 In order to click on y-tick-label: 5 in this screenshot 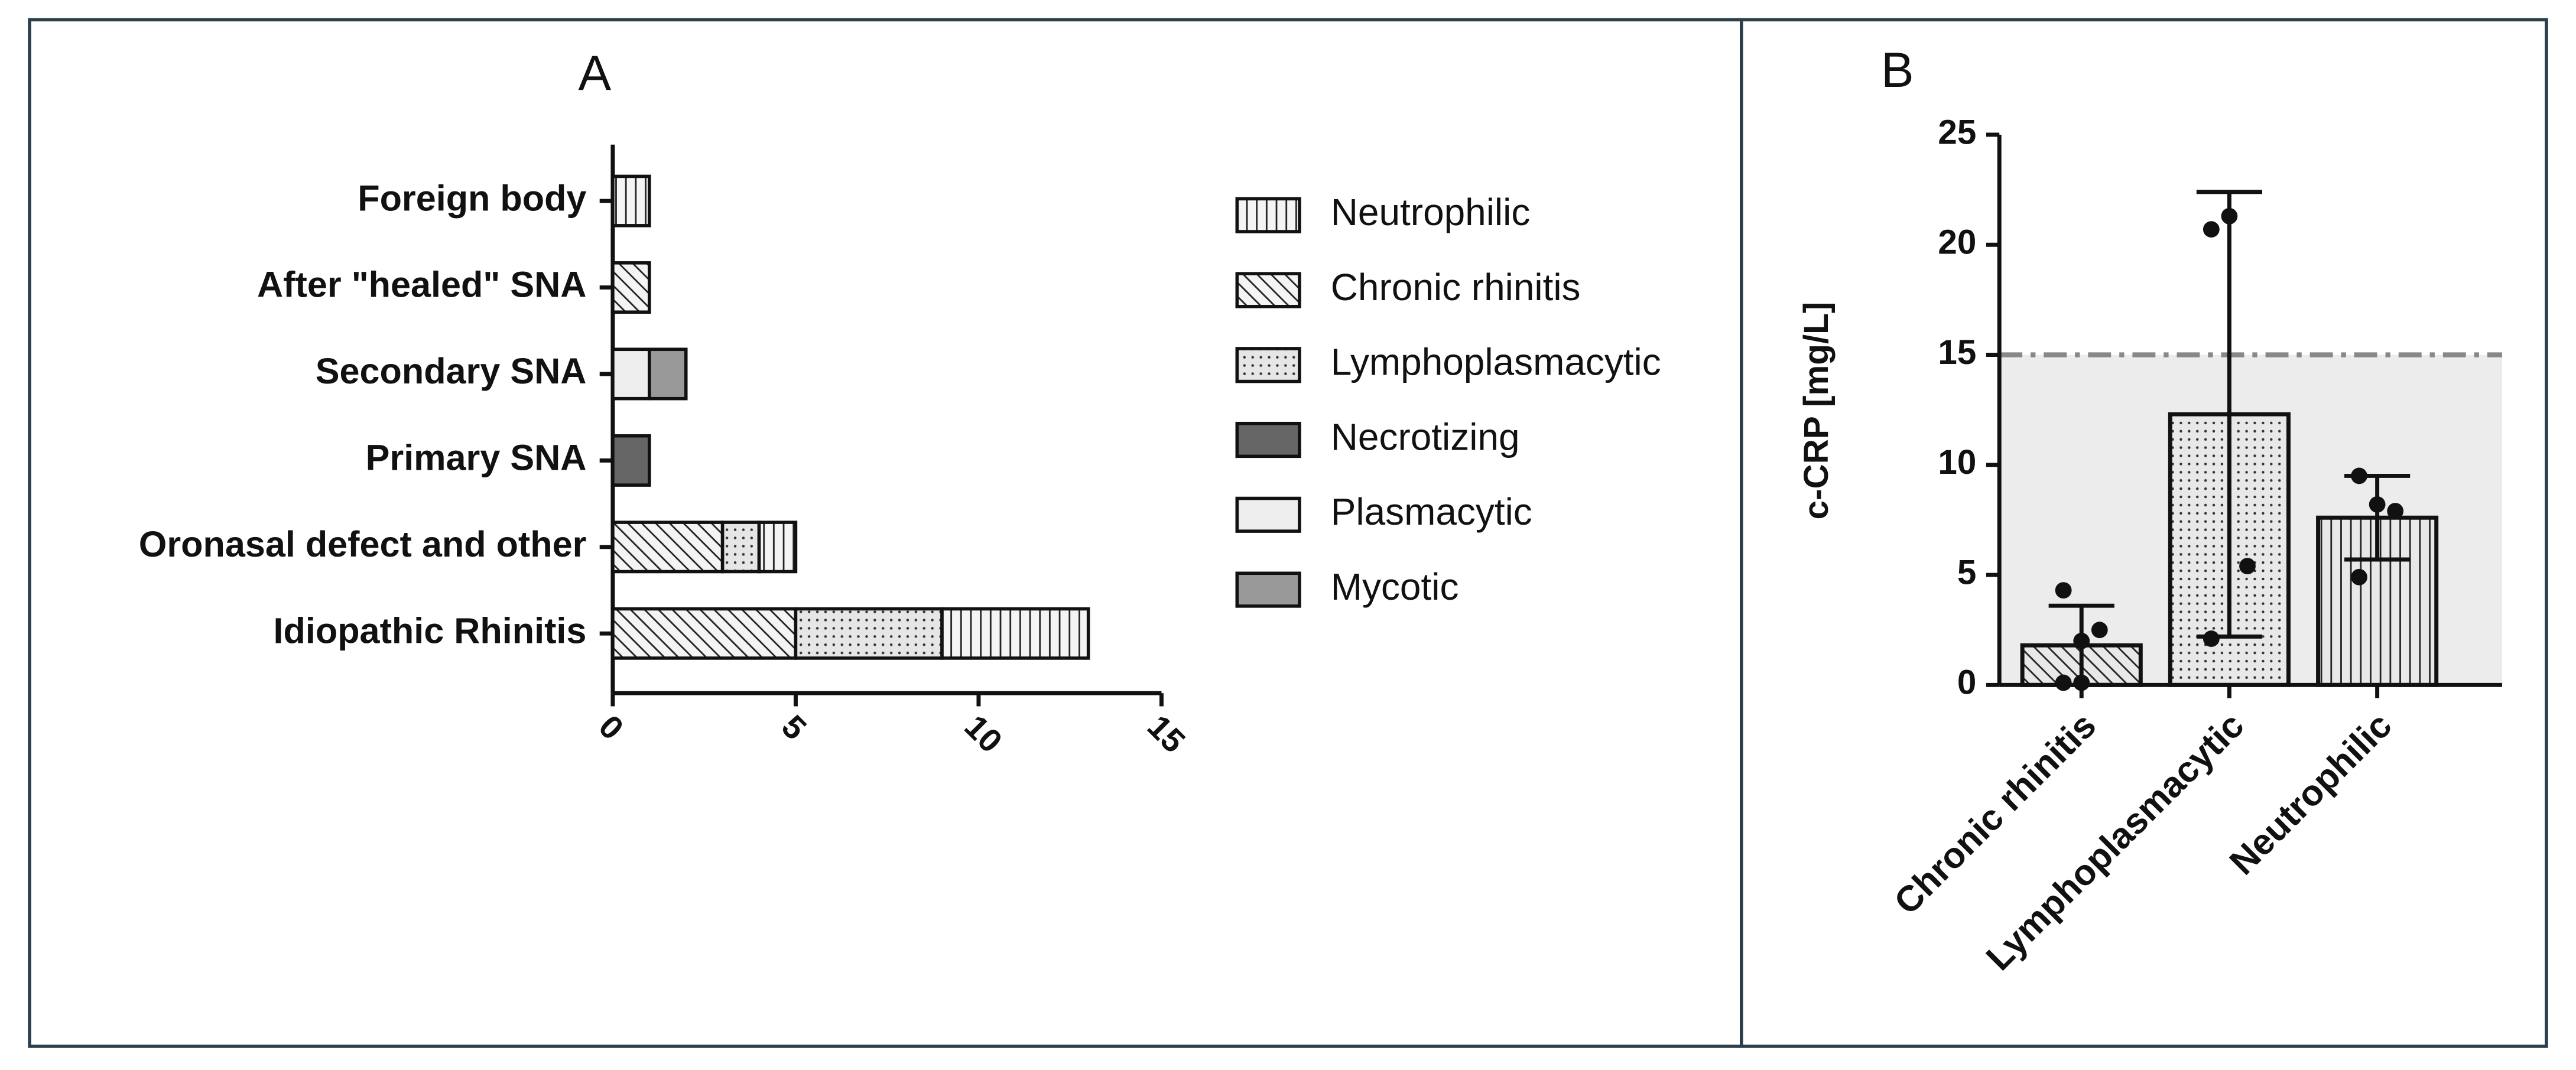, I will do `click(1966, 572)`.